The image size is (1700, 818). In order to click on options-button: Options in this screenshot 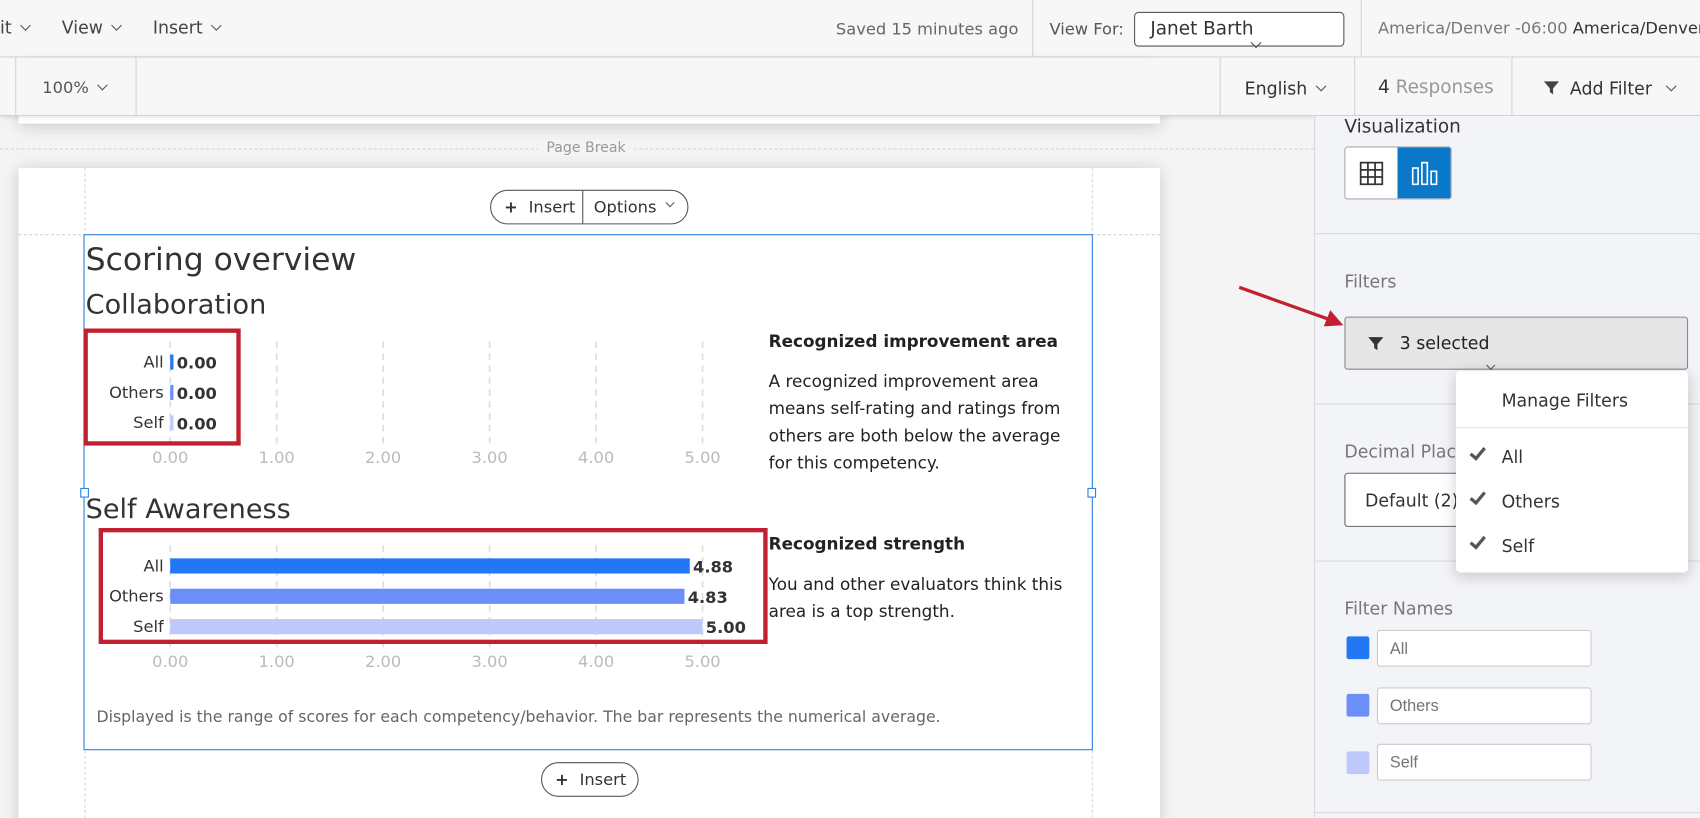, I will do `click(632, 207)`.